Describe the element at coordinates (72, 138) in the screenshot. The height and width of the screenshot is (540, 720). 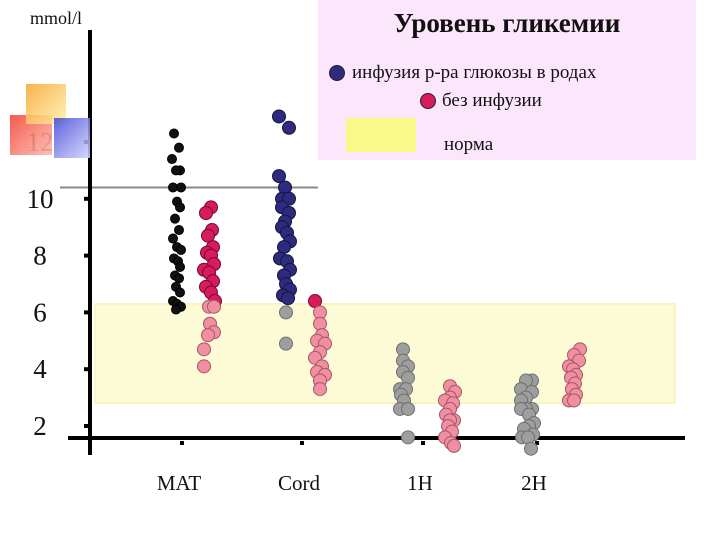
I see `decorative-blue-square` at that location.